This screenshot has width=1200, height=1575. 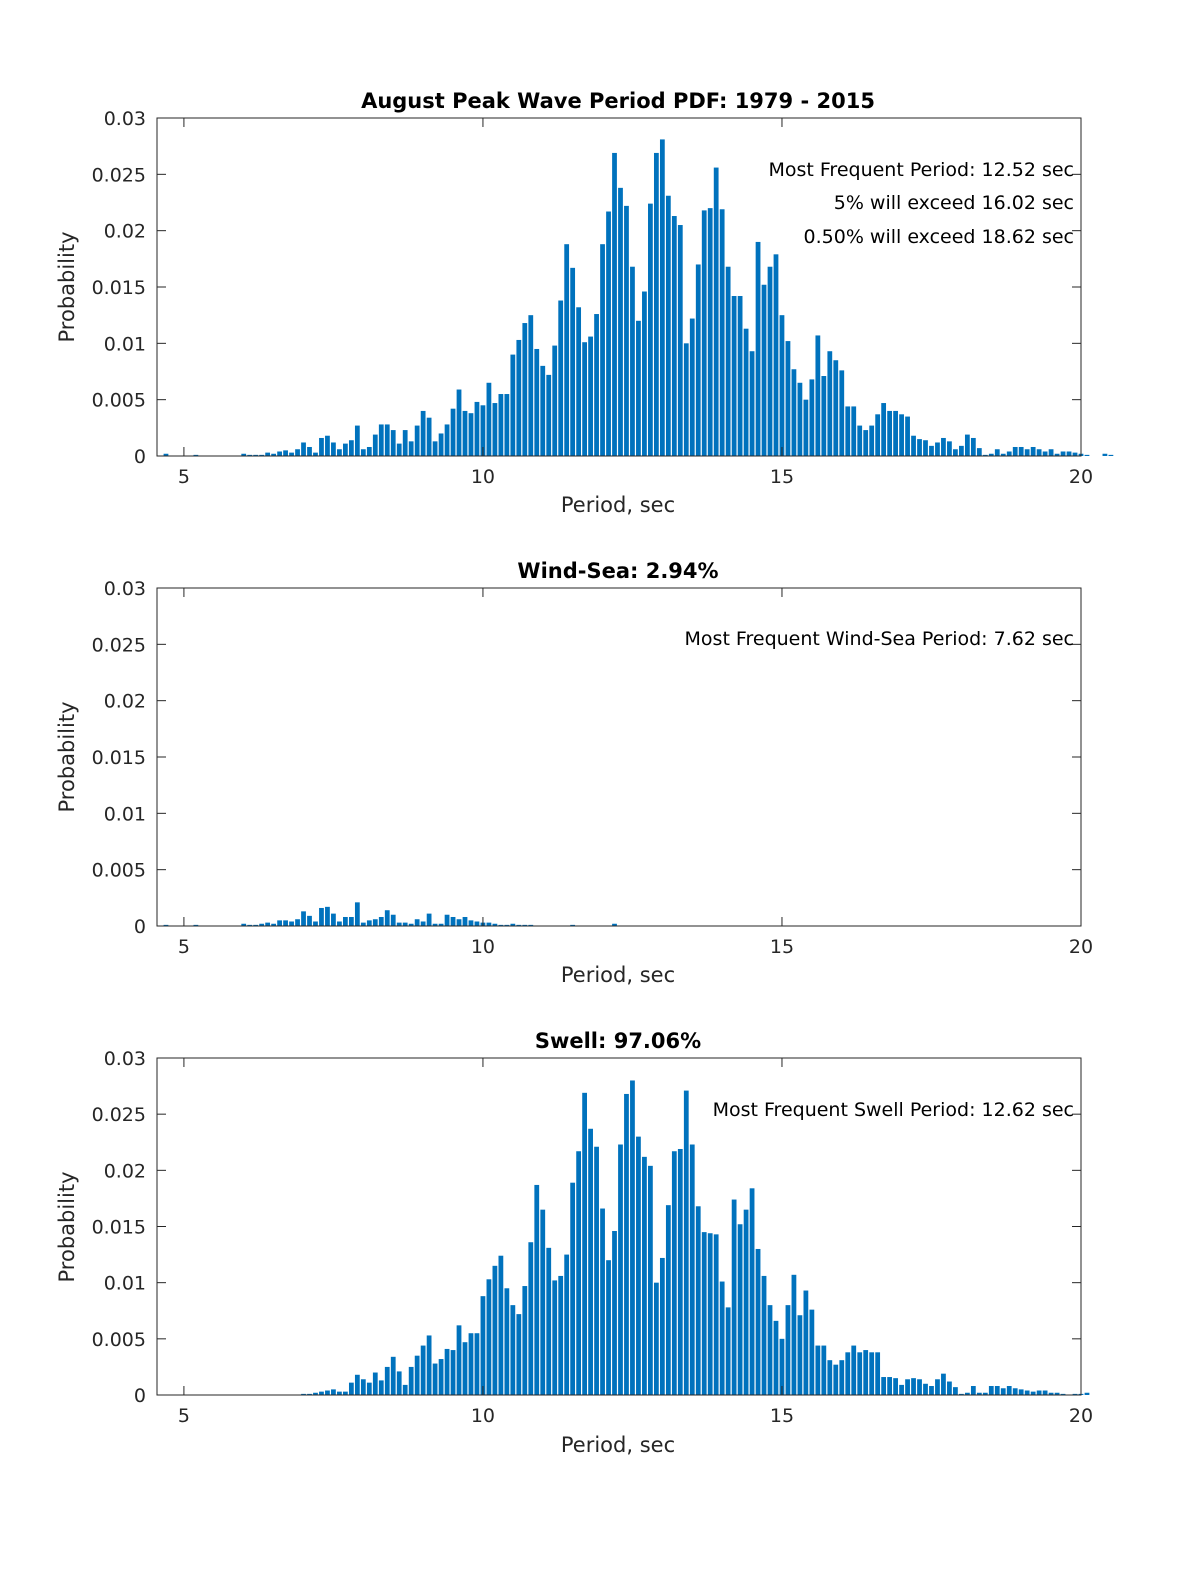 I want to click on annotation-0-5-percent-exceed: 0.50% will exceed 18.62 sec, so click(x=939, y=237).